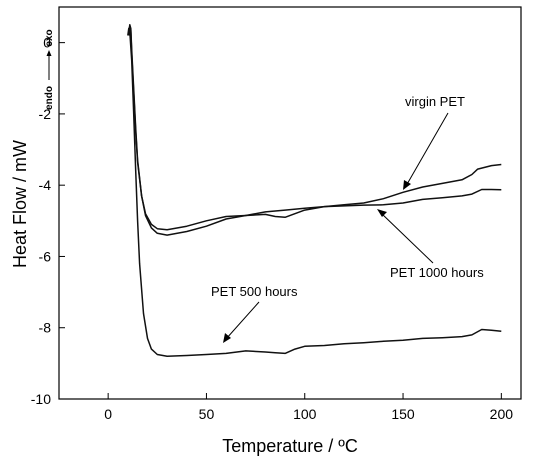  What do you see at coordinates (242, 320) in the screenshot?
I see `annotation-pet-500-arrow` at bounding box center [242, 320].